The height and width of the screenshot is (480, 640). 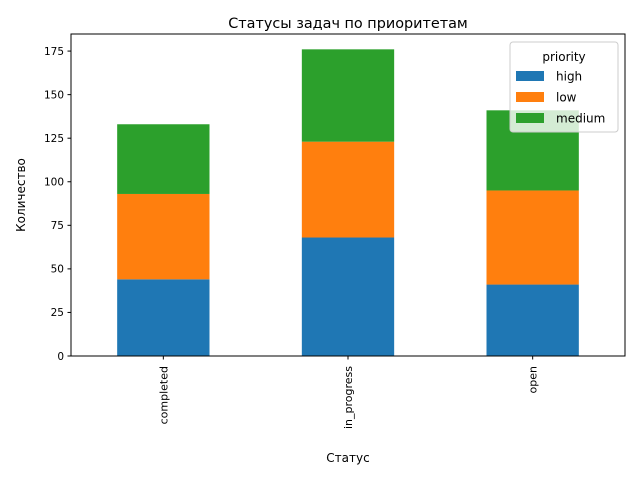 What do you see at coordinates (163, 159) in the screenshot?
I see `bar-completed-medium` at bounding box center [163, 159].